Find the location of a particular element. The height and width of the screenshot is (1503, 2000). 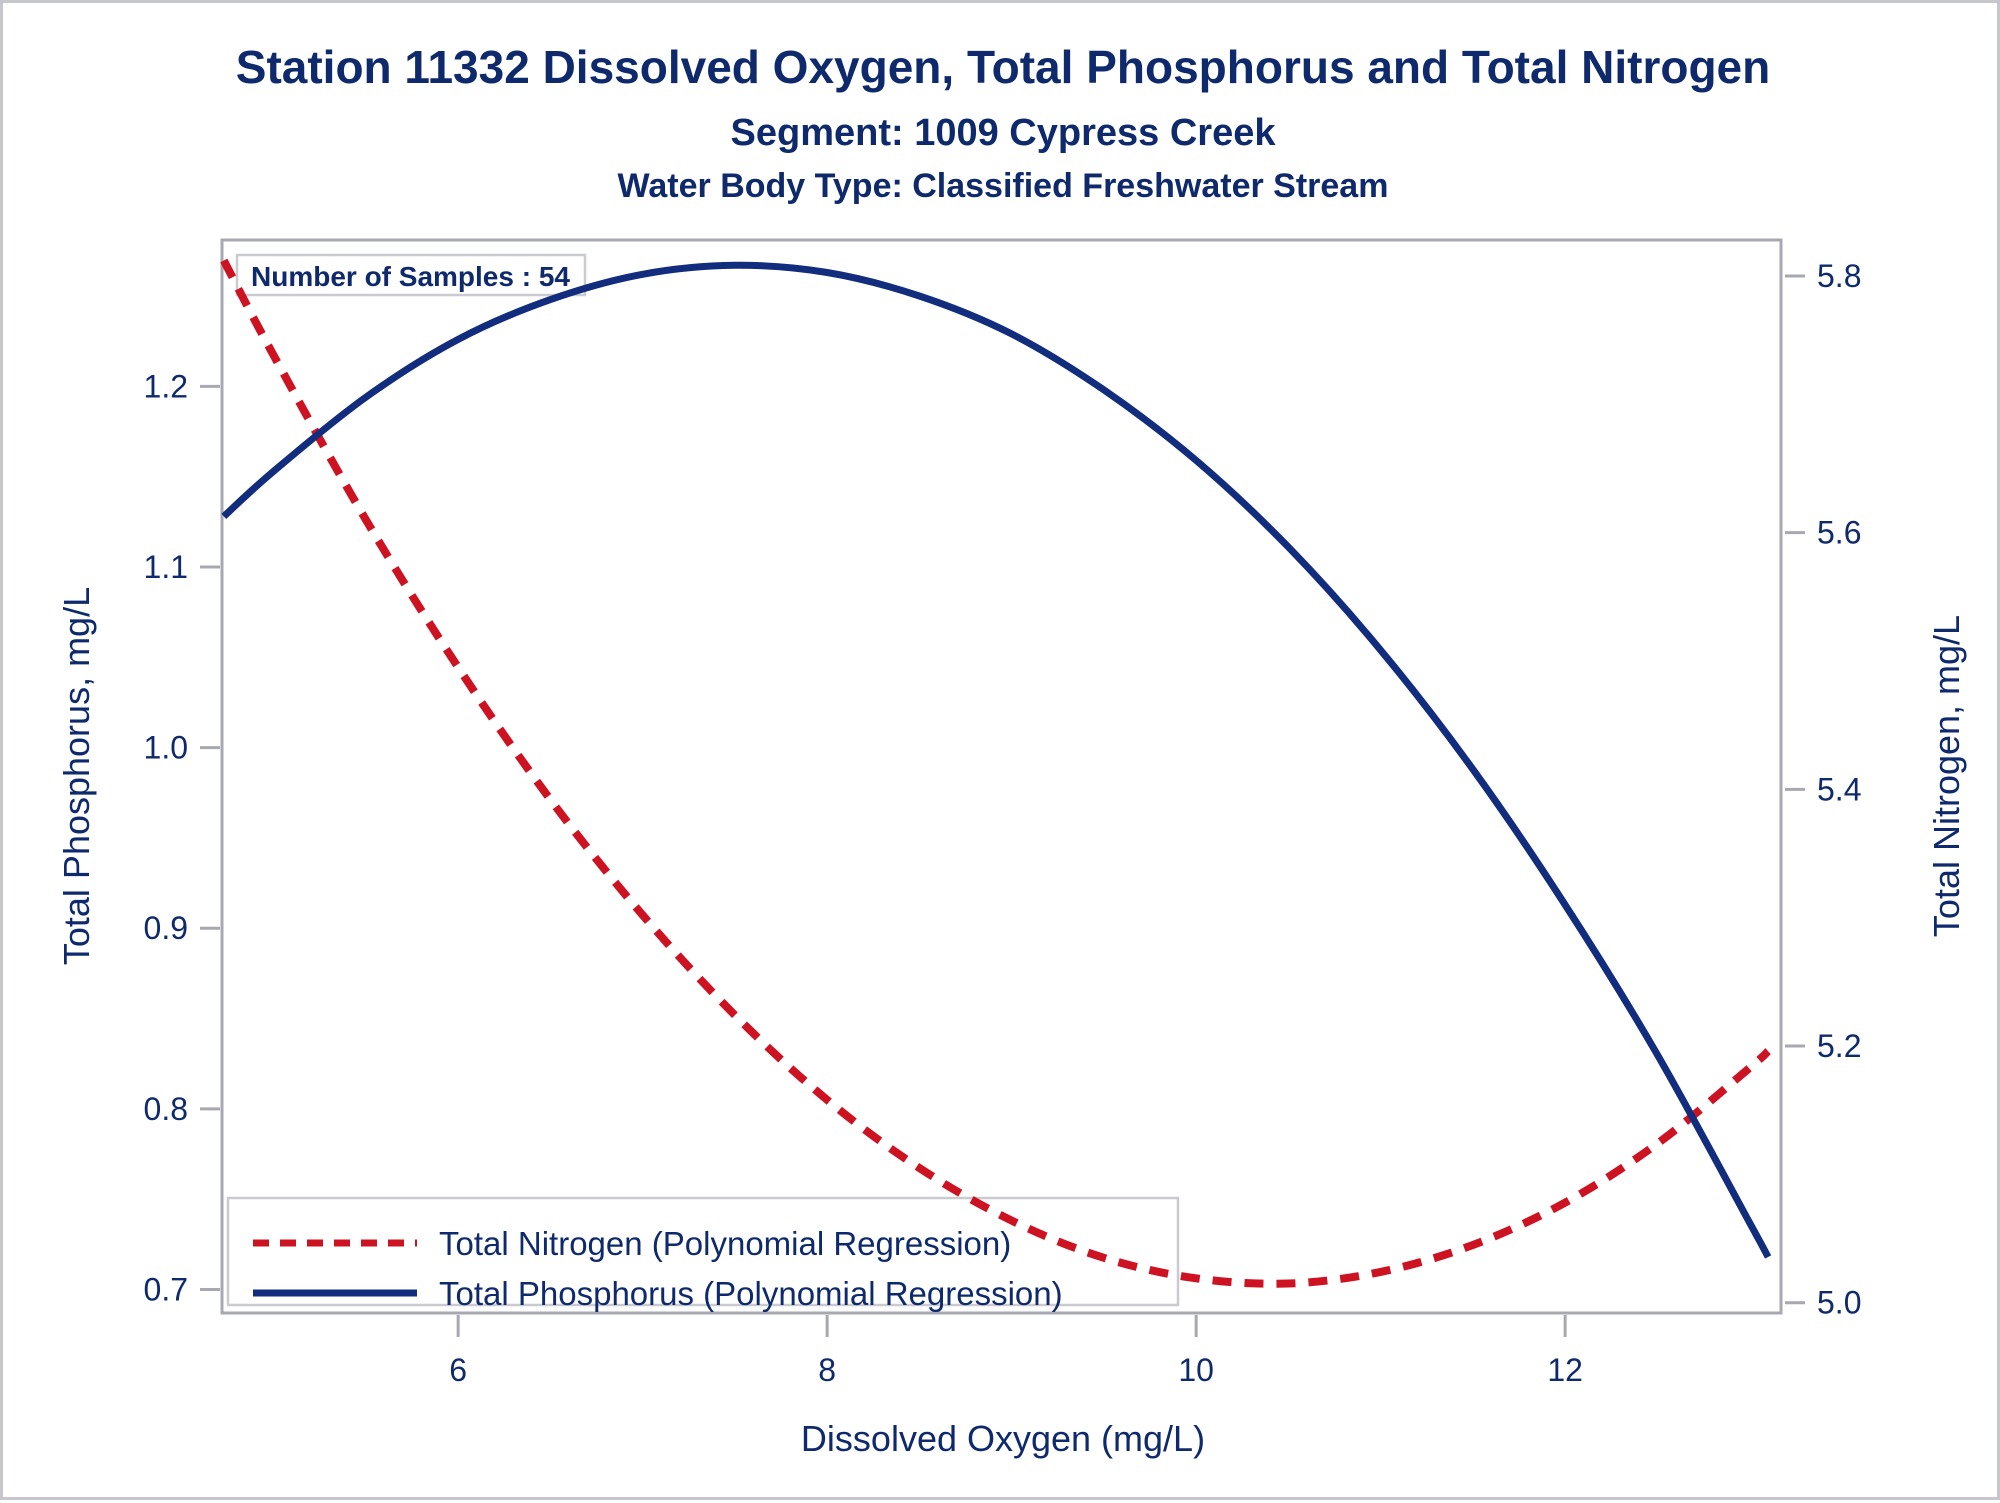

legend-frame is located at coordinates (703, 1251).